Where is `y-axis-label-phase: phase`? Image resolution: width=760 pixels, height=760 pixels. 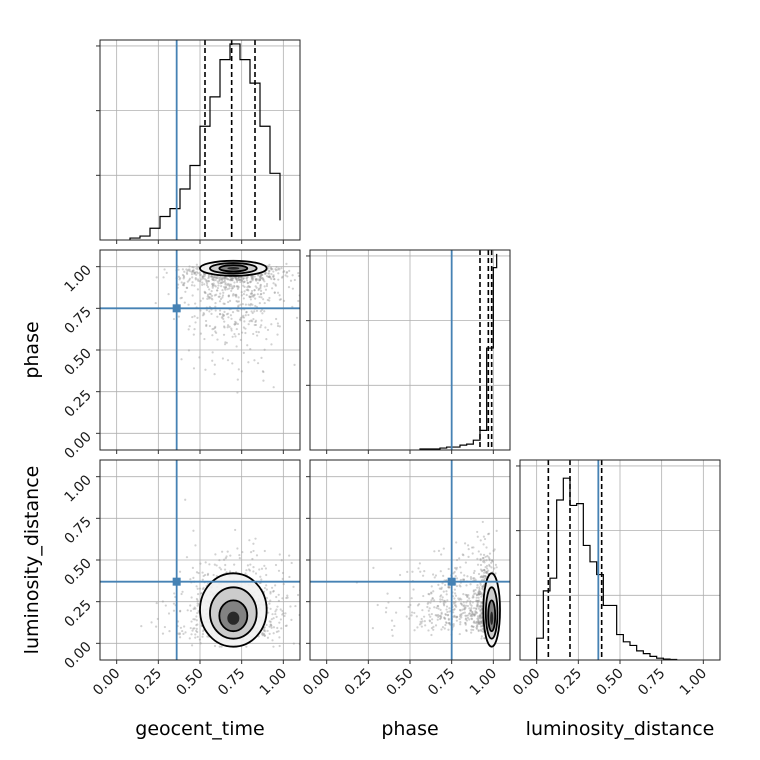 y-axis-label-phase: phase is located at coordinates (32, 349).